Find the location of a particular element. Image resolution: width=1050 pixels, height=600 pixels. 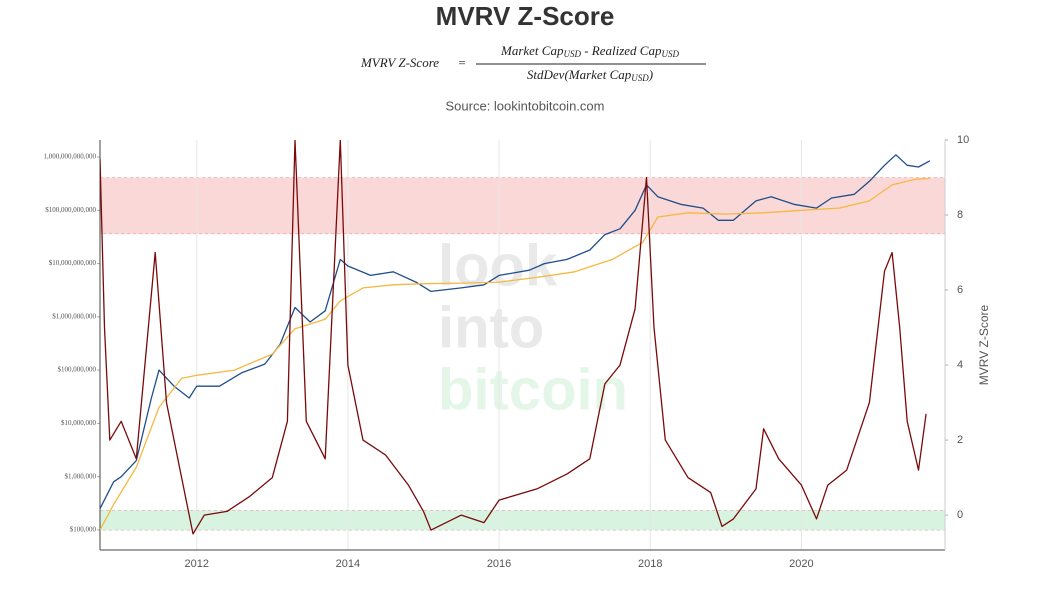

y2-tick-label: 8 is located at coordinates (960, 215).